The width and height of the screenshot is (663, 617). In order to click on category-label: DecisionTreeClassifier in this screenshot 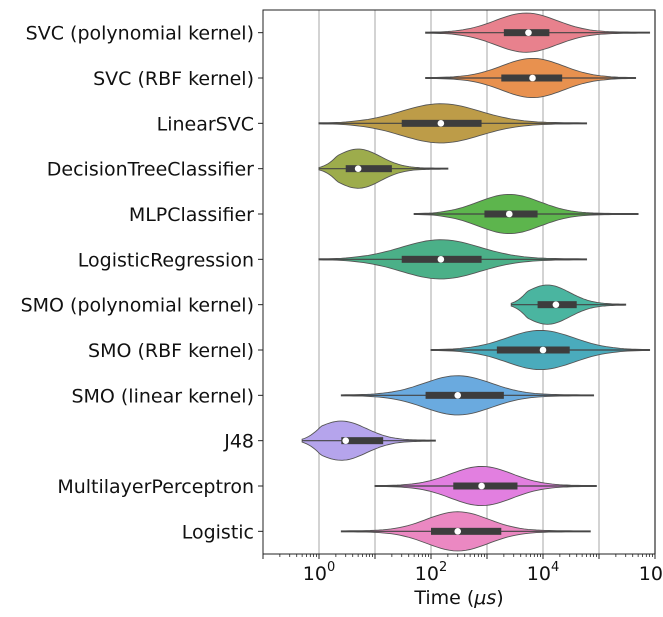, I will do `click(150, 170)`.